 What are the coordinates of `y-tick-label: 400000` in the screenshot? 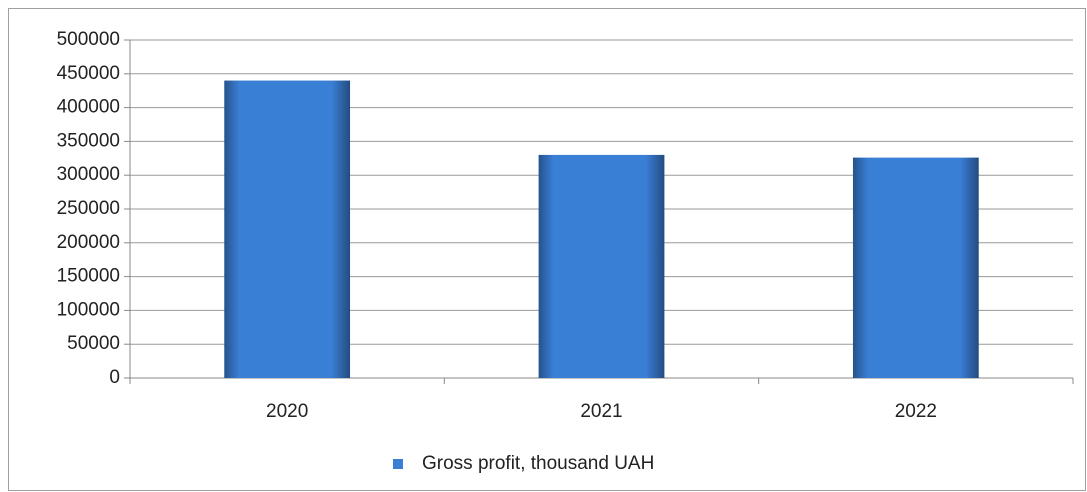 It's located at (88, 107).